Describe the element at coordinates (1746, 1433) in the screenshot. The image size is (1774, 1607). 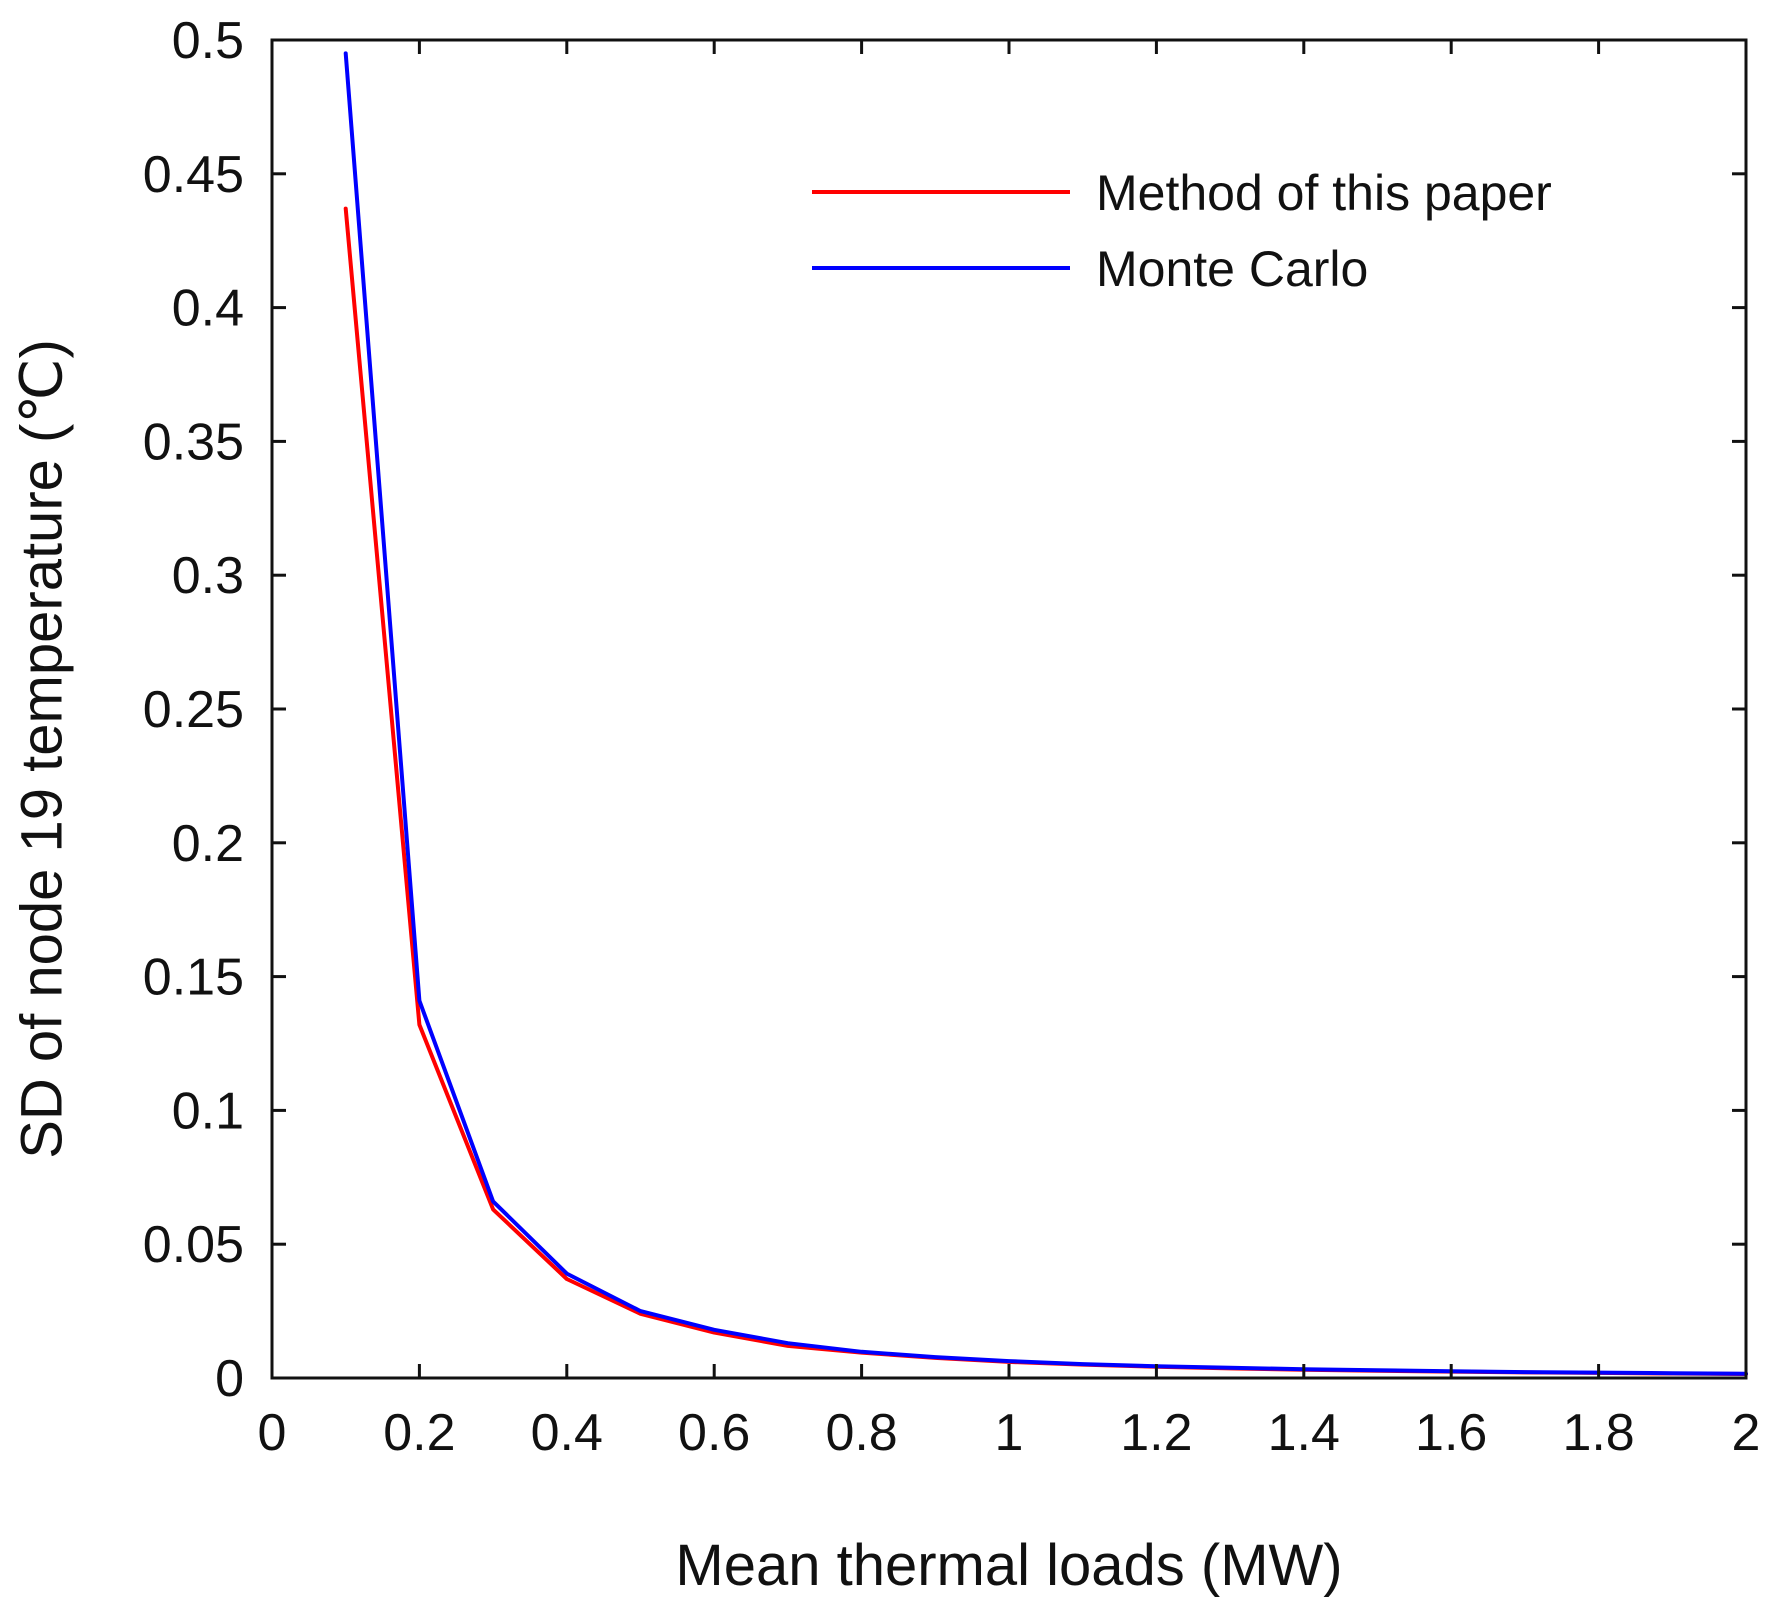
I see `x-tick-label: 2` at that location.